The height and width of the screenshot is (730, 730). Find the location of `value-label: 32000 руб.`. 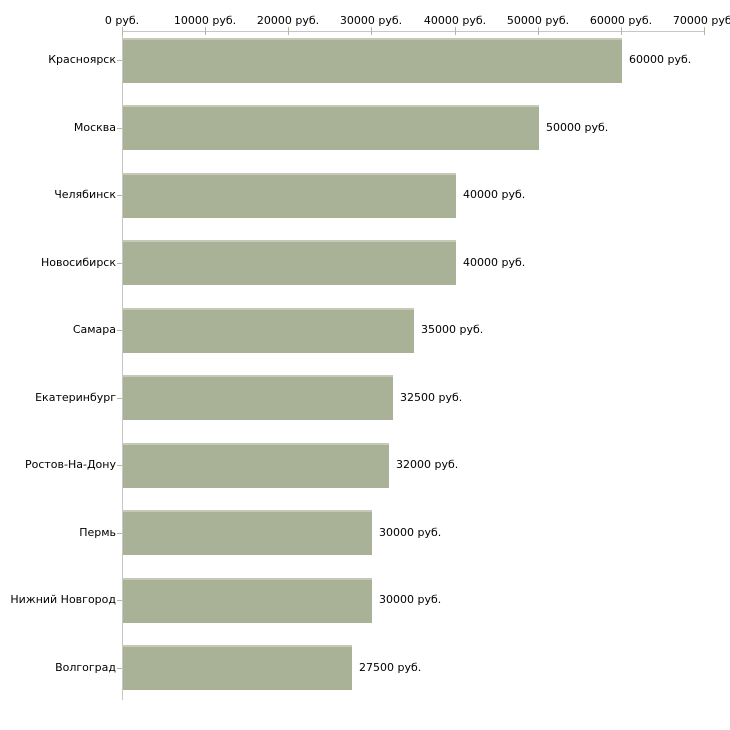

value-label: 32000 руб. is located at coordinates (427, 464).